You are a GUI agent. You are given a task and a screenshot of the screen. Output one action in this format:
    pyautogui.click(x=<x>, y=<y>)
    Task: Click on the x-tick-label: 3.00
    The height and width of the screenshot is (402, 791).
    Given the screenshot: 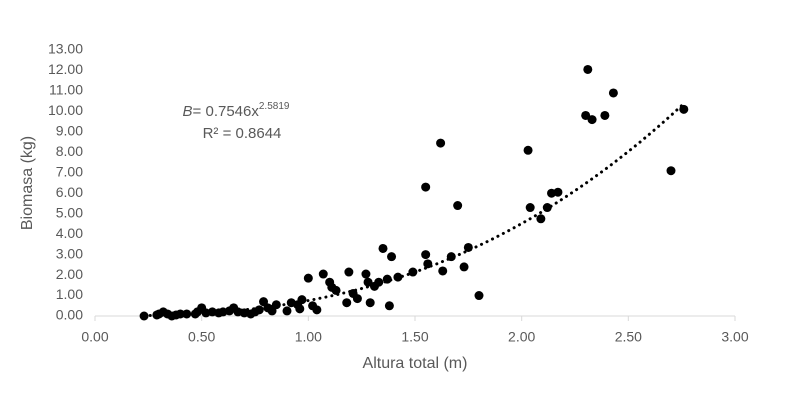 What is the action you would take?
    pyautogui.click(x=734, y=337)
    